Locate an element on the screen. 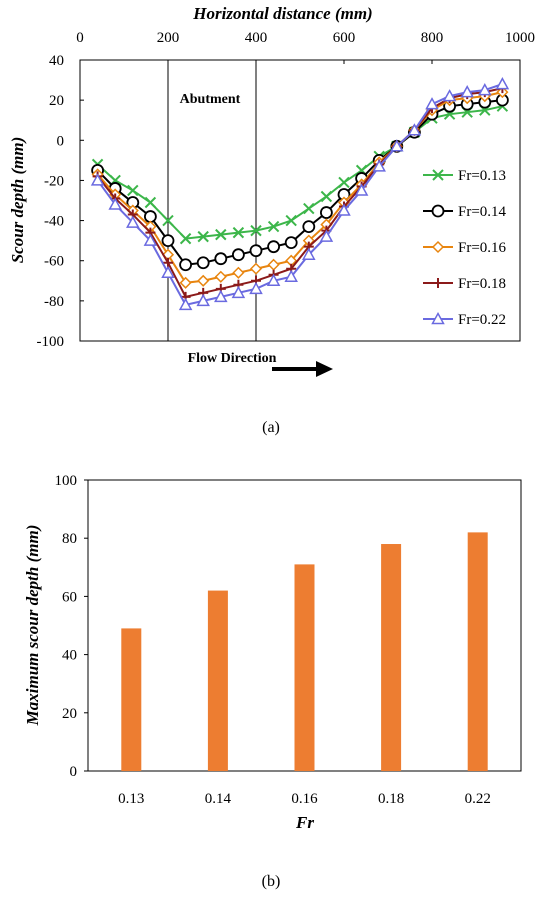  legend-item: Fr=0.14 is located at coordinates (465, 212).